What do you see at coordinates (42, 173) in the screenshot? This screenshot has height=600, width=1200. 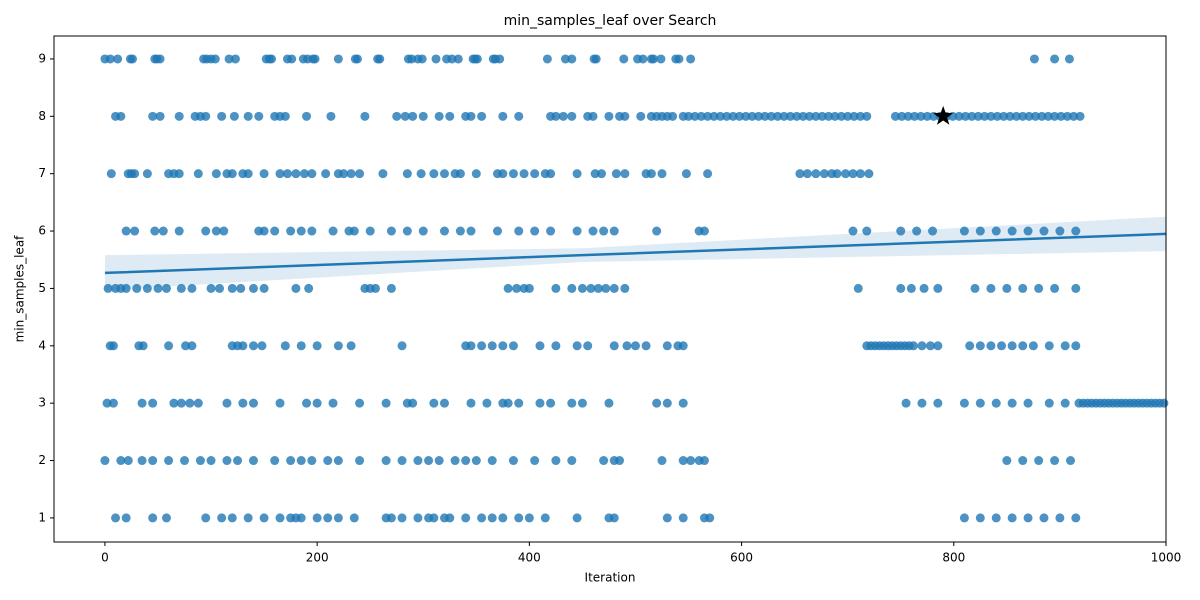 I see `y-tick-label: 7` at bounding box center [42, 173].